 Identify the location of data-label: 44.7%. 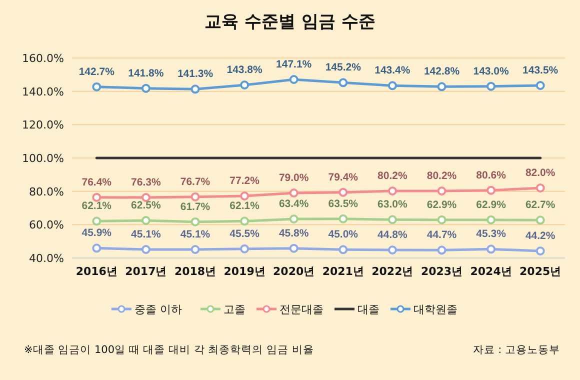
(442, 235).